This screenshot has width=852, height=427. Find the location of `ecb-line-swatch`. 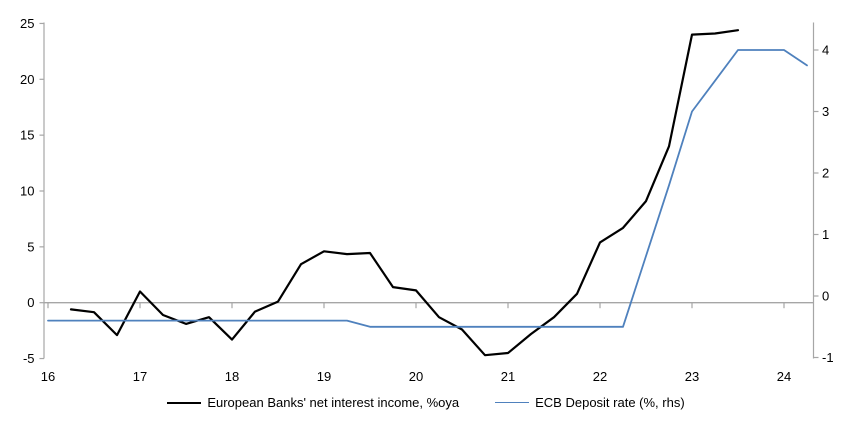

ecb-line-swatch is located at coordinates (512, 402).